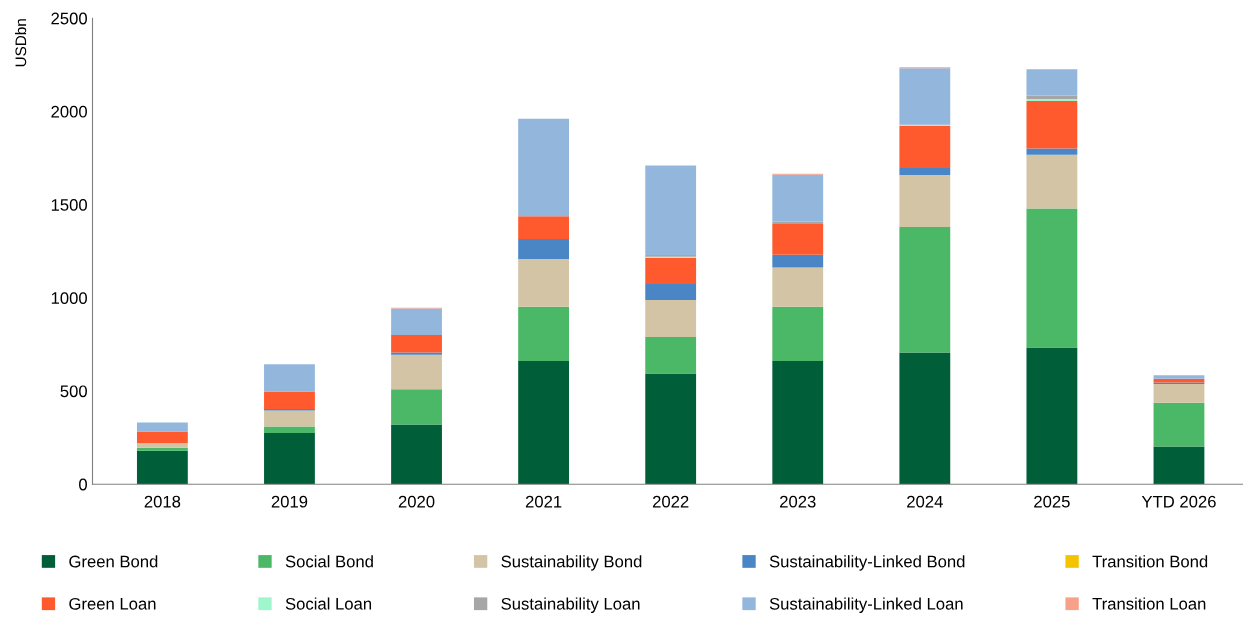 The height and width of the screenshot is (628, 1250). I want to click on x-tick-label: 2018, so click(162, 501).